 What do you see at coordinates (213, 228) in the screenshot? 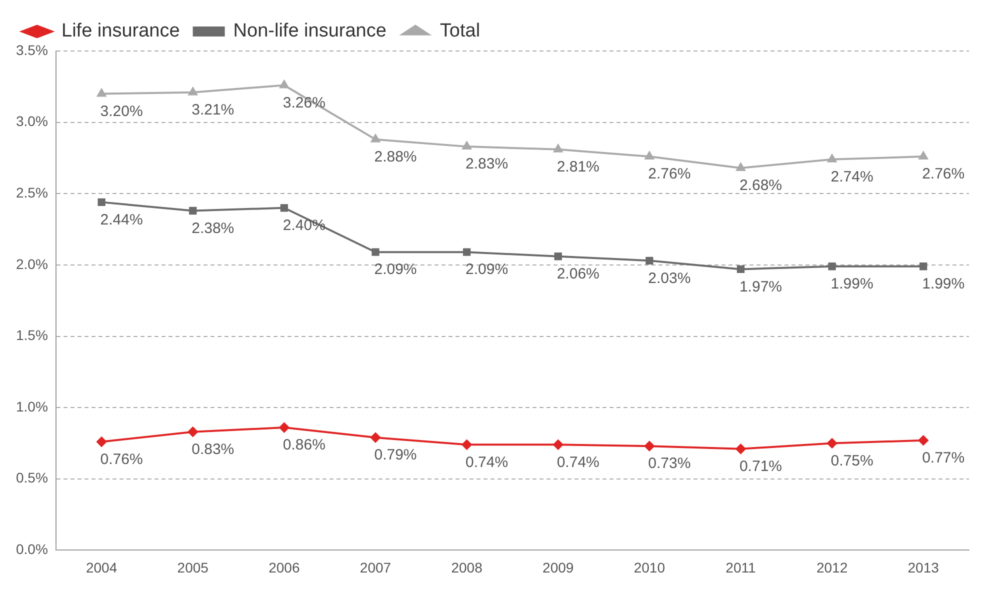
I see `data-label: 2.38%` at bounding box center [213, 228].